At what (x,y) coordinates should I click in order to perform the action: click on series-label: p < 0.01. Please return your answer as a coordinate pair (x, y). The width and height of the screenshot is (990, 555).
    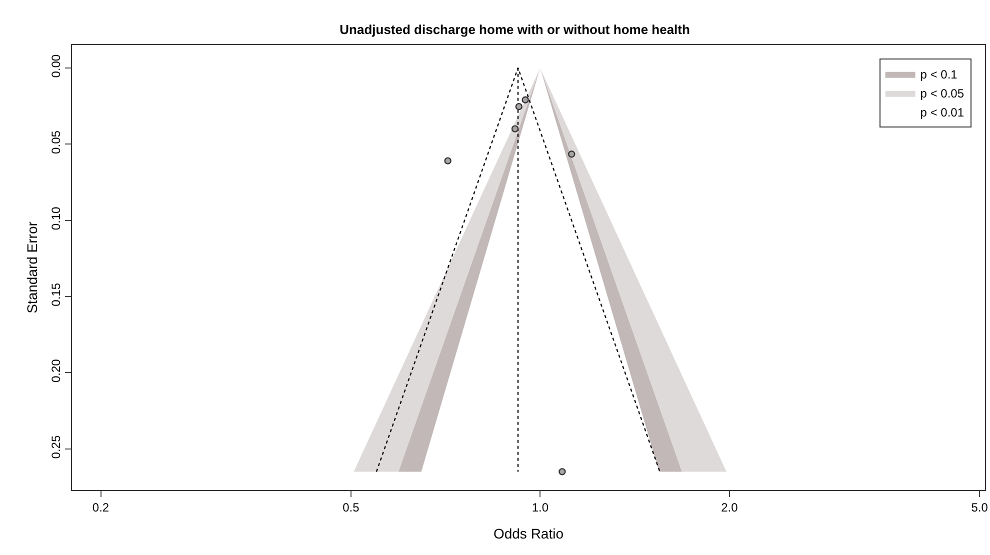
    Looking at the image, I should click on (942, 113).